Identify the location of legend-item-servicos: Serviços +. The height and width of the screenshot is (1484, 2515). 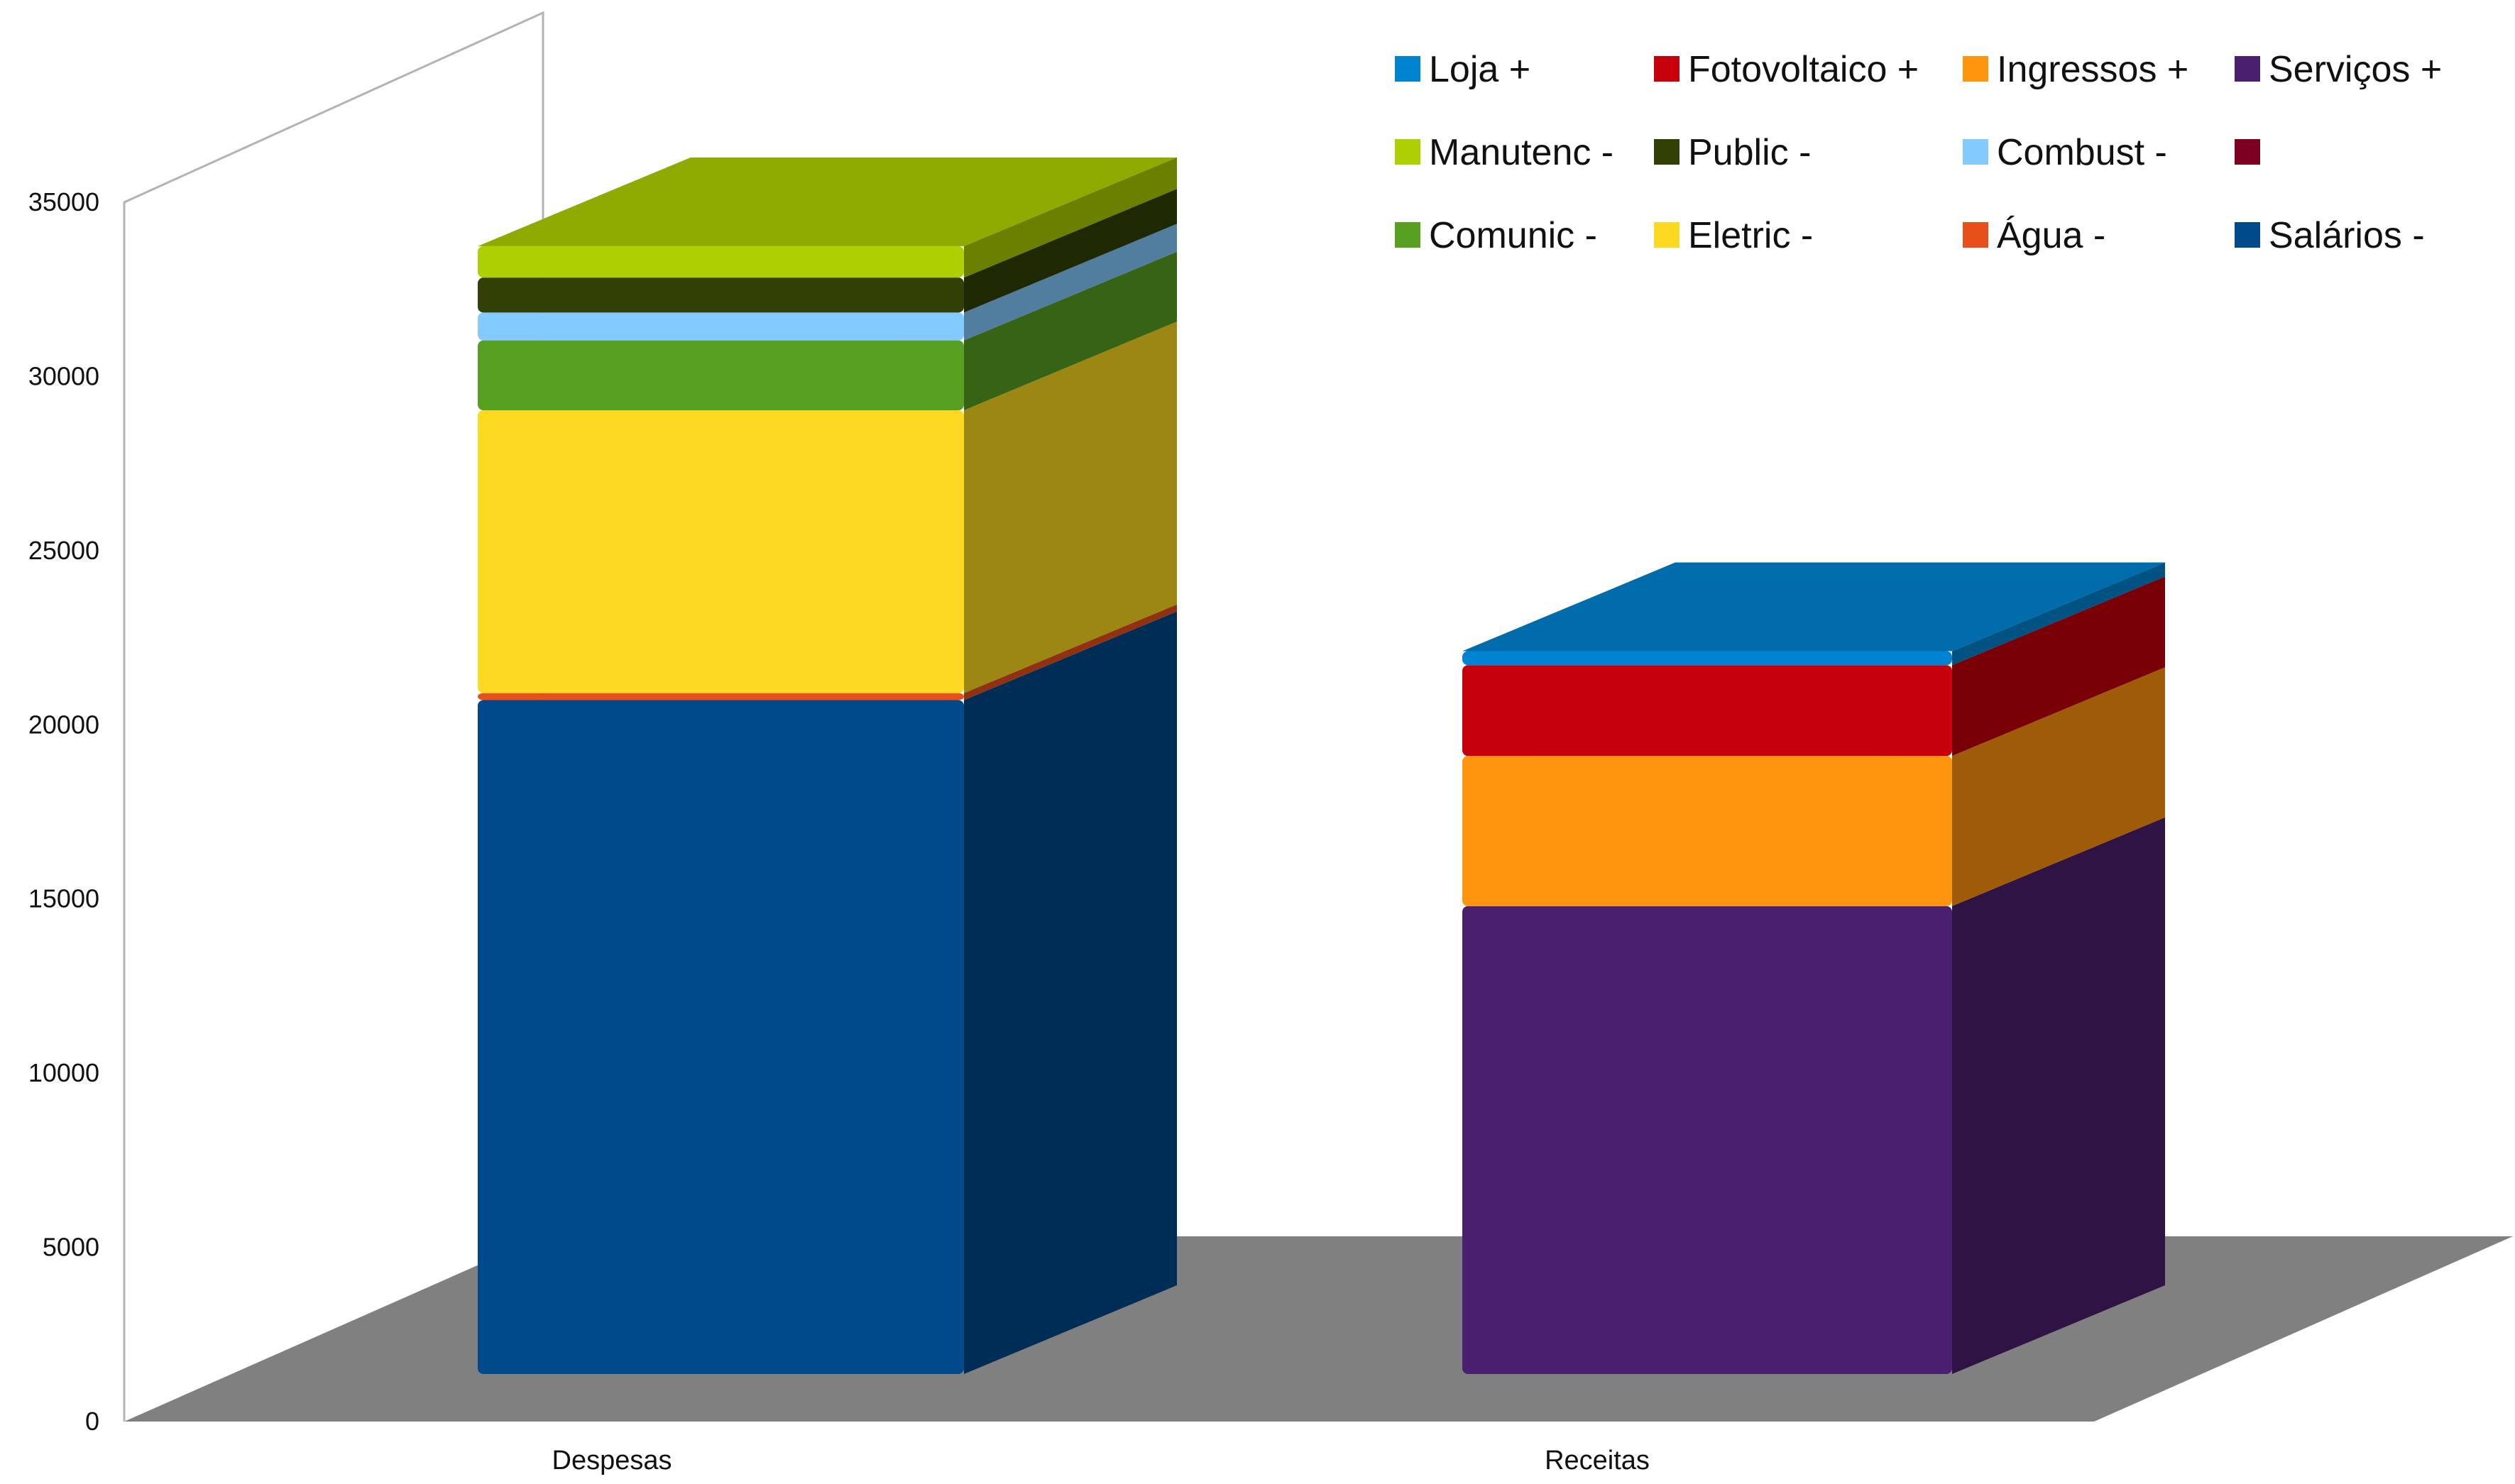
(2339, 69).